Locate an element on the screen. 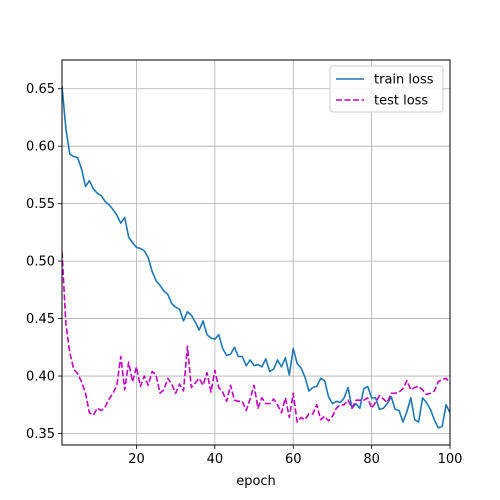  y-tick-label: 0.50 is located at coordinates (40, 262).